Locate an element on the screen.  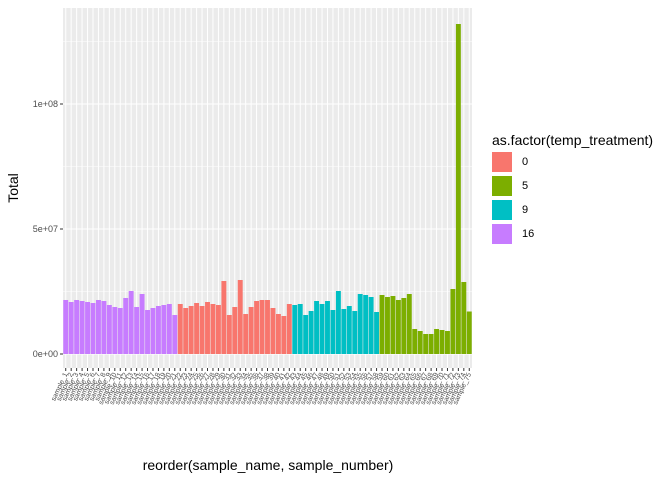
y-axis-title: Total is located at coordinates (13, 188).